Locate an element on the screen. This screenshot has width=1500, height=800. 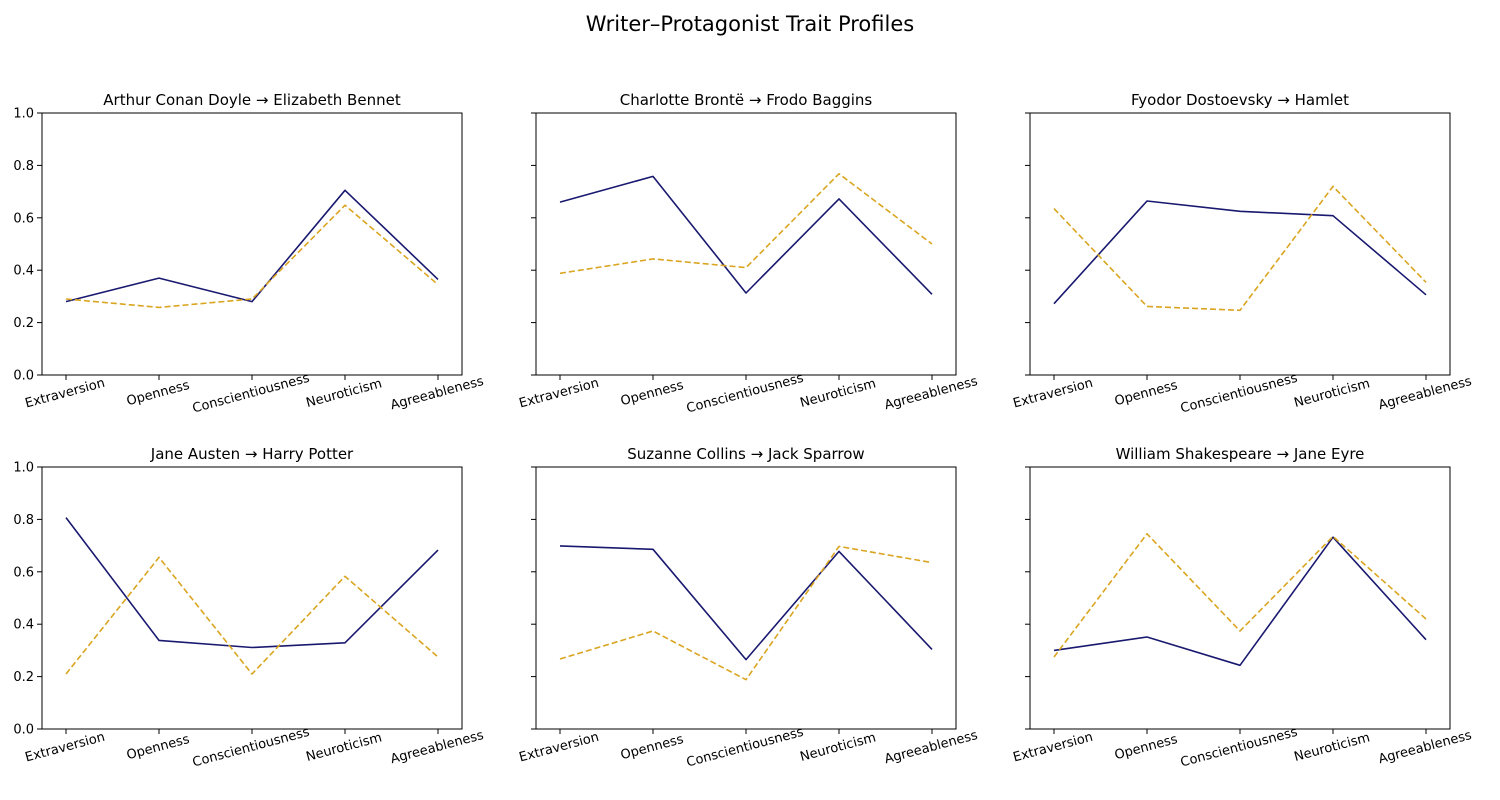
panel-title: William Shakespeare → Jane Eyre is located at coordinates (1240, 454).